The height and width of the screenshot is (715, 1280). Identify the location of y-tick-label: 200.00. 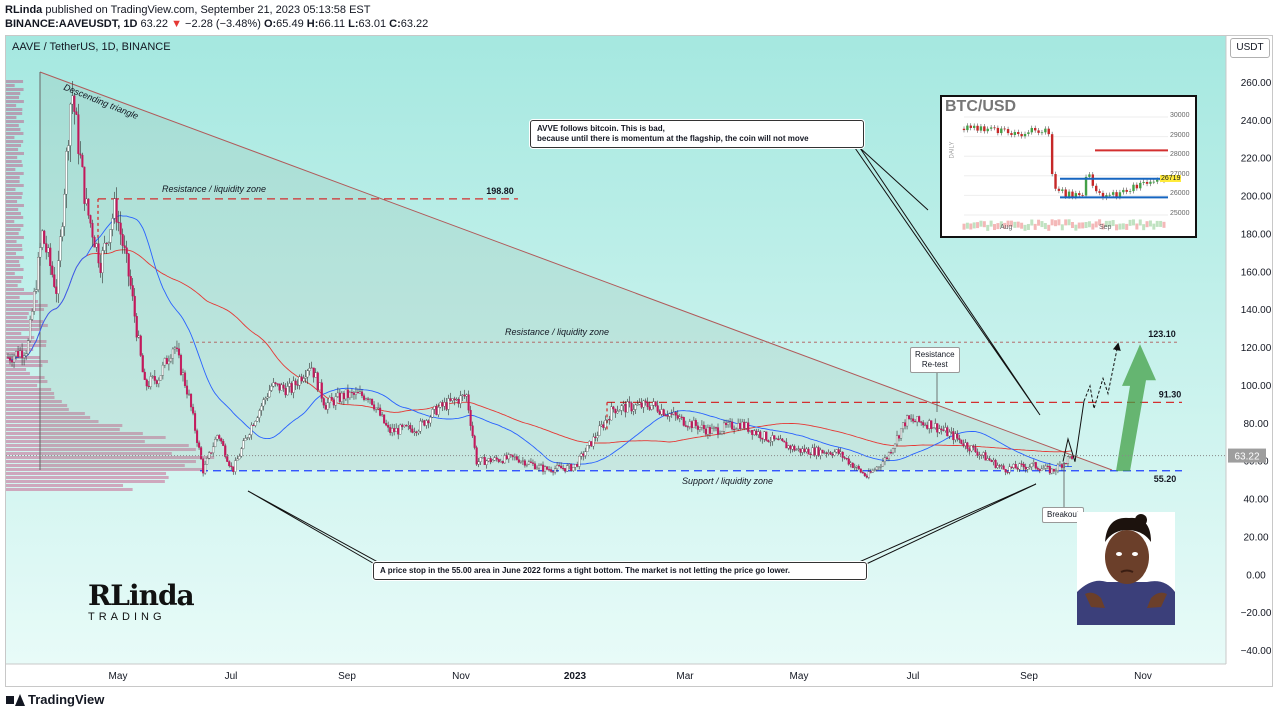
(1256, 197).